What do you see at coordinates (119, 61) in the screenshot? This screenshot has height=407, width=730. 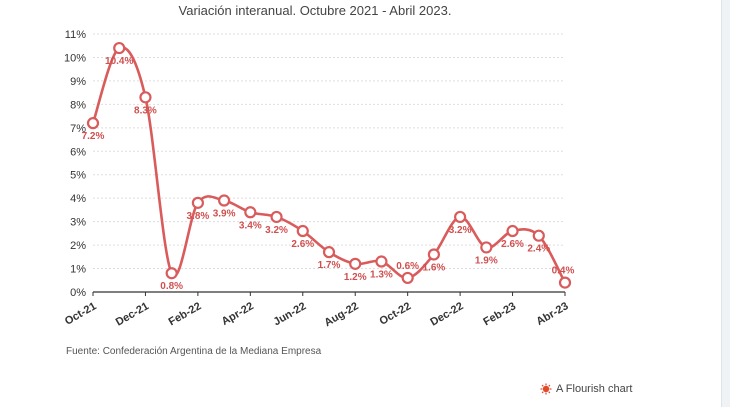 I see `data-label: 10.4%` at bounding box center [119, 61].